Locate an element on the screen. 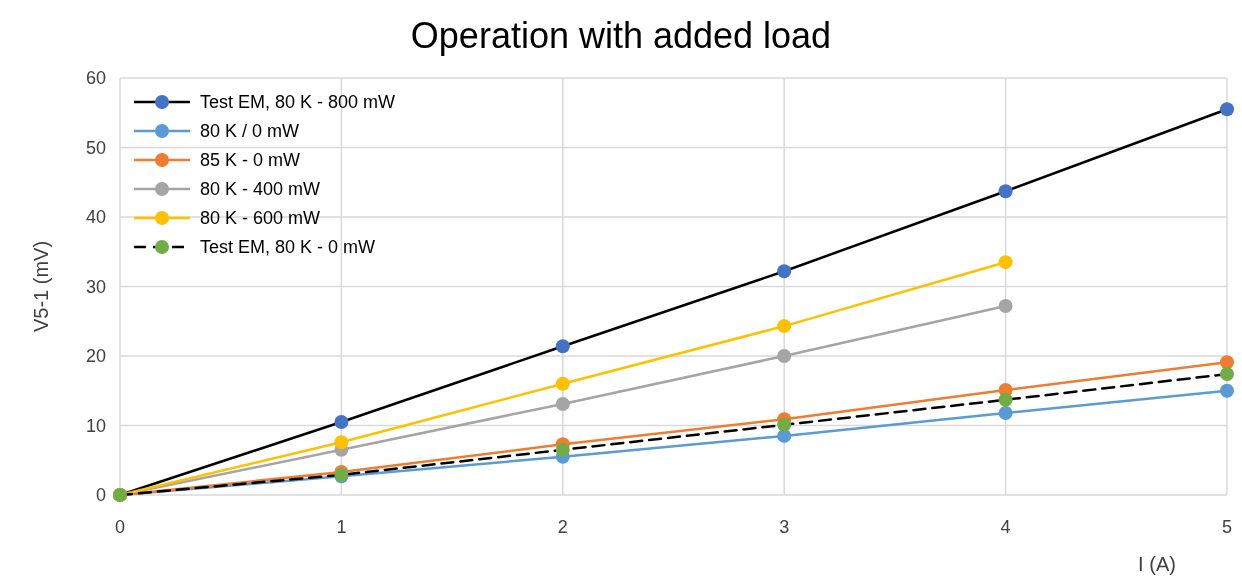 The image size is (1242, 583). y-axis-title: V5-1 (mV) is located at coordinates (41, 286).